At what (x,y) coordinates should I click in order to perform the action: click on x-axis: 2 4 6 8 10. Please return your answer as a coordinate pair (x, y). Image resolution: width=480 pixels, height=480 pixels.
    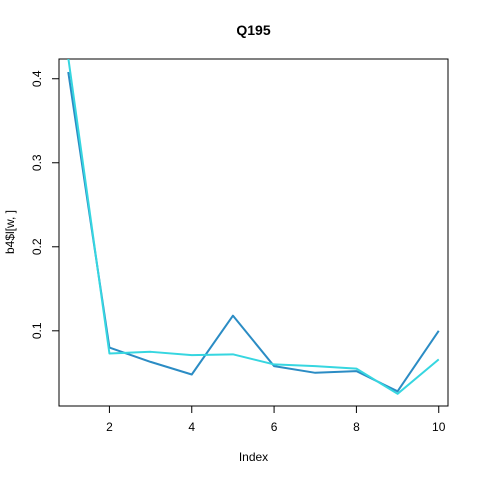
    Looking at the image, I should click on (276, 420).